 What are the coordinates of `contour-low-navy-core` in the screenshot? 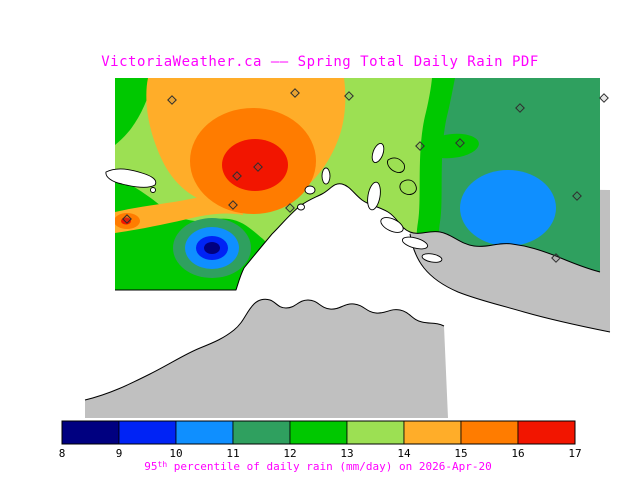 It's located at (212, 248).